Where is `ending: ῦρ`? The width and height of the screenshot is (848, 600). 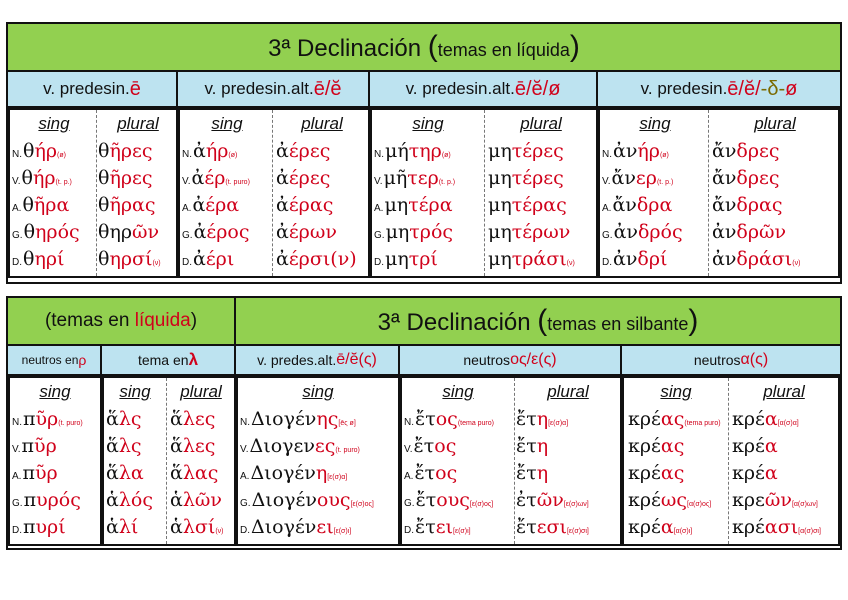 ending: ῦρ is located at coordinates (47, 419).